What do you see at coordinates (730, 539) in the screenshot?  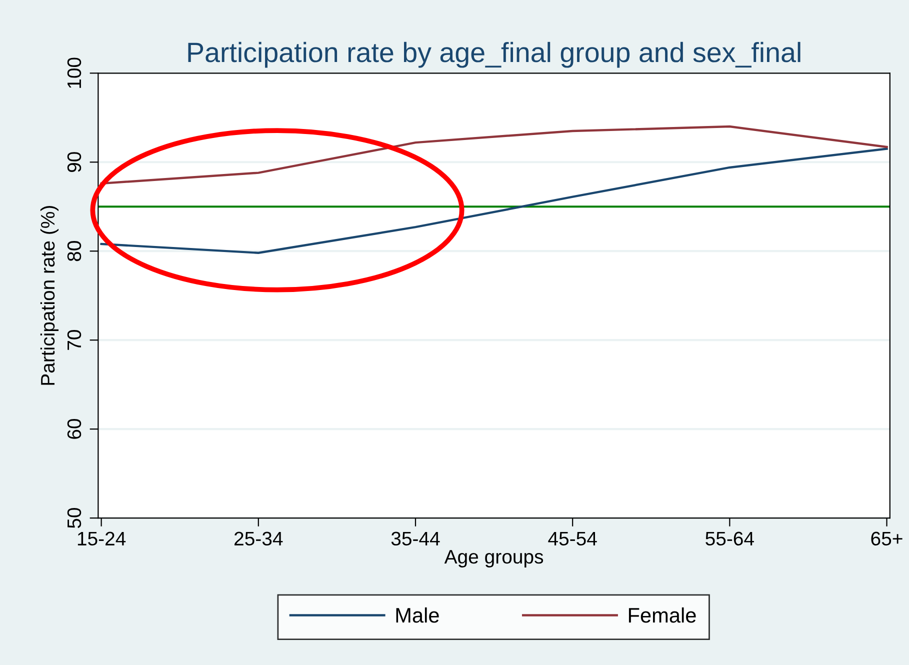 I see `x-tick-label: 55-64` at bounding box center [730, 539].